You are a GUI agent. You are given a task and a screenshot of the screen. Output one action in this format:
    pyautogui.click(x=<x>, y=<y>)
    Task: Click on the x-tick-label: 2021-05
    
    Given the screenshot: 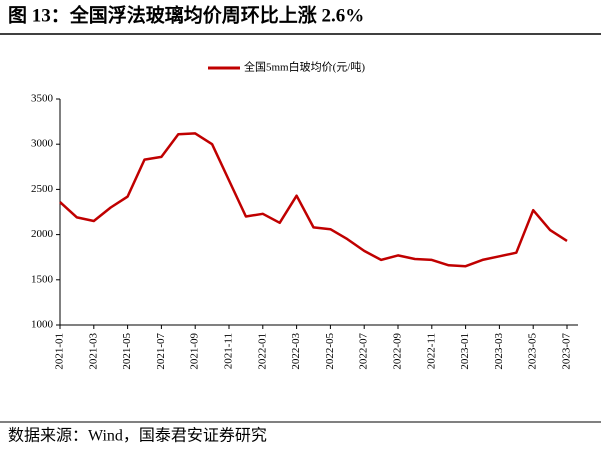 What is the action you would take?
    pyautogui.click(x=127, y=351)
    